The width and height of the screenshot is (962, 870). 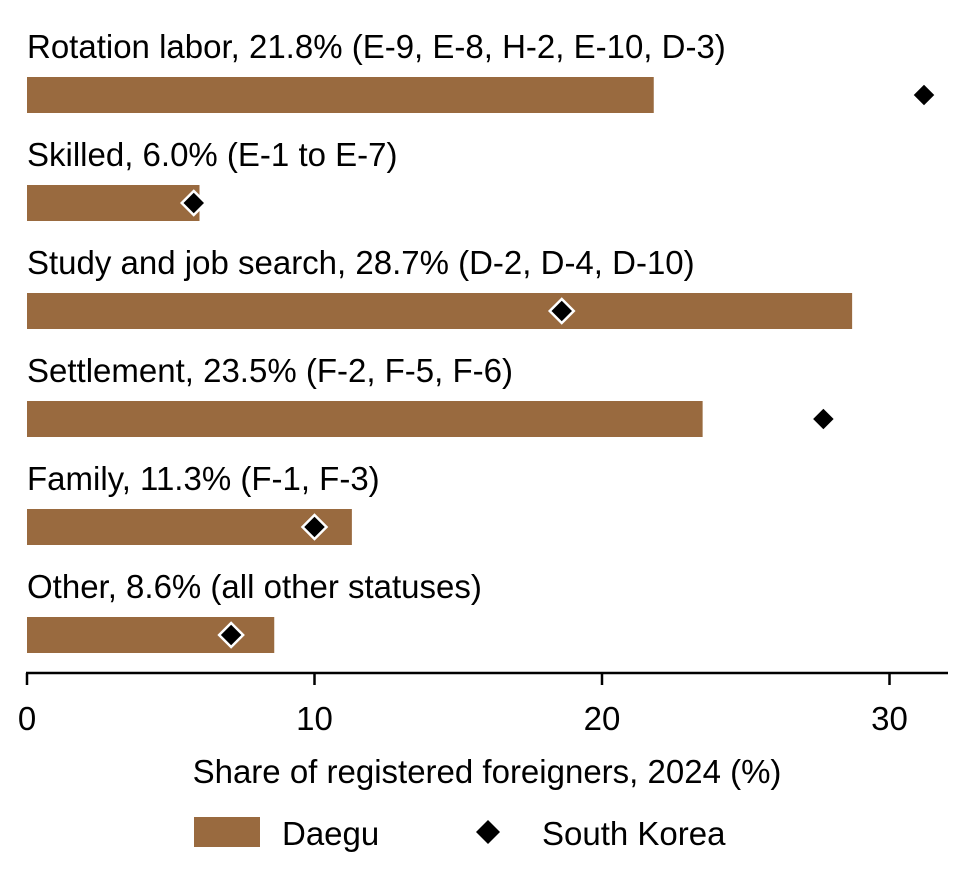 What do you see at coordinates (487, 771) in the screenshot?
I see `x-axis-title: Share of registered foreigners, 2024 (%)` at bounding box center [487, 771].